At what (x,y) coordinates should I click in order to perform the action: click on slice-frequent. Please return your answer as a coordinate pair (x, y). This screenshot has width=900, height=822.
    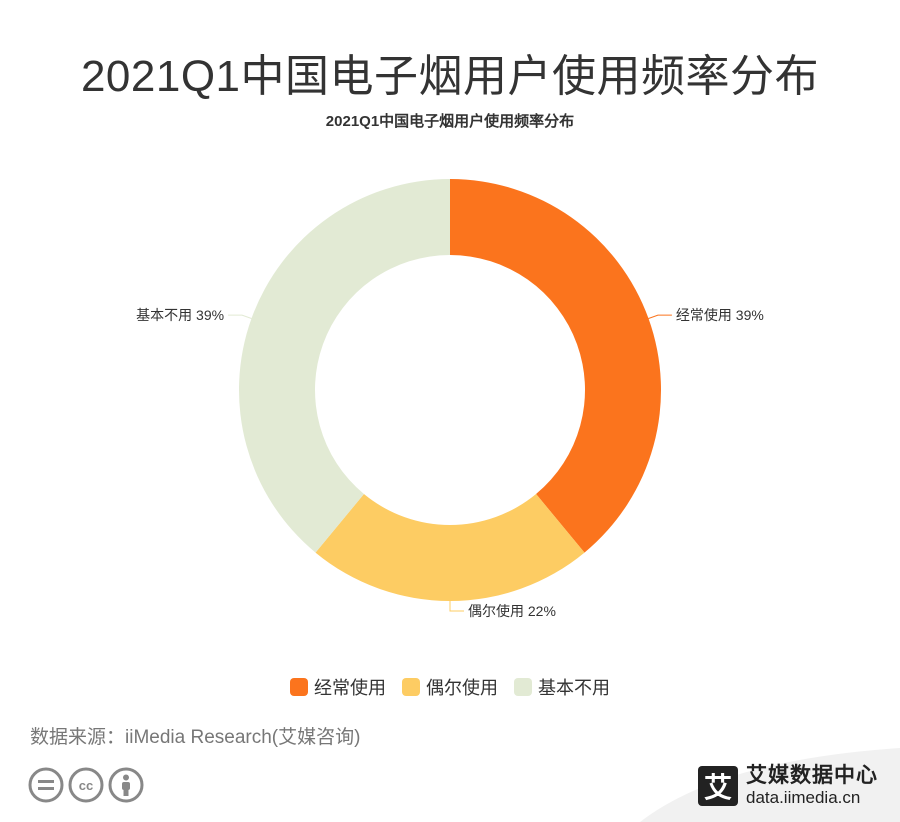
    Looking at the image, I should click on (555, 366).